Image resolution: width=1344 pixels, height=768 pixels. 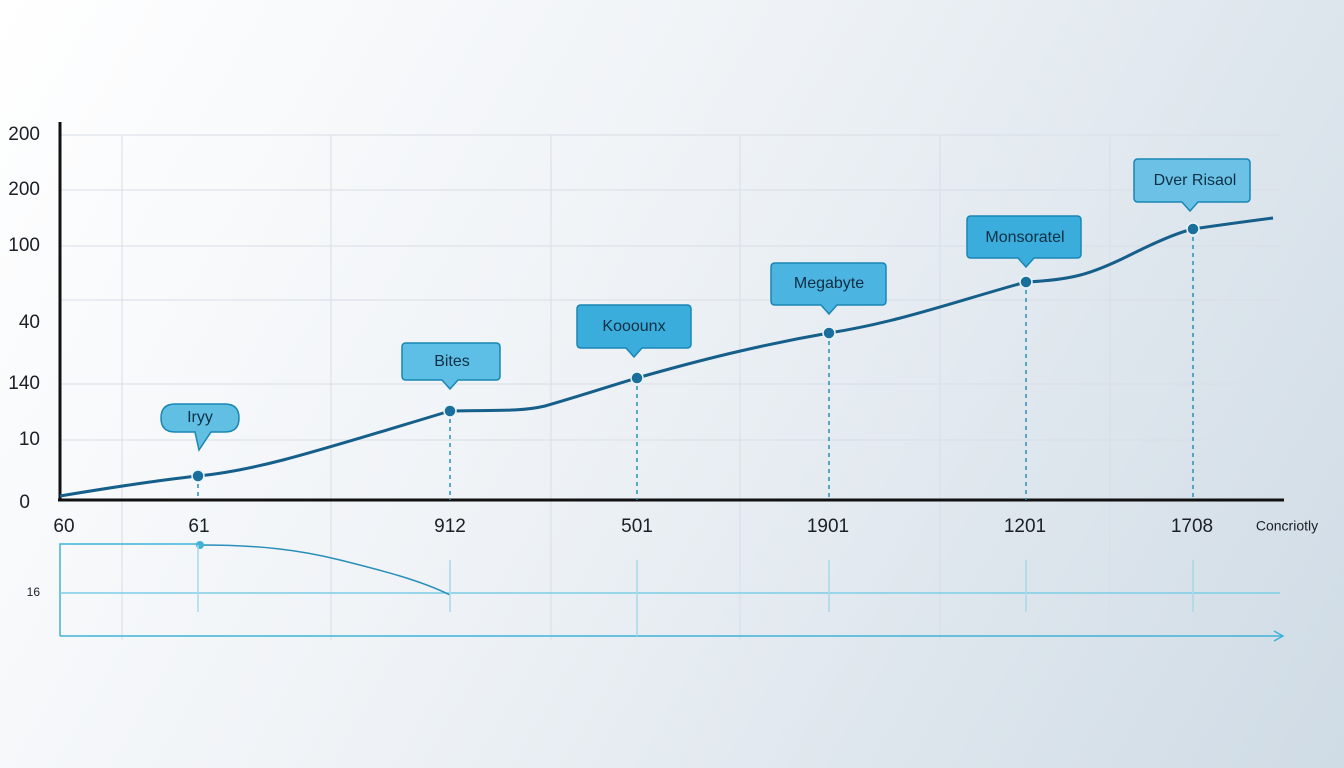 What do you see at coordinates (198, 526) in the screenshot?
I see `x-tick-label: 61` at bounding box center [198, 526].